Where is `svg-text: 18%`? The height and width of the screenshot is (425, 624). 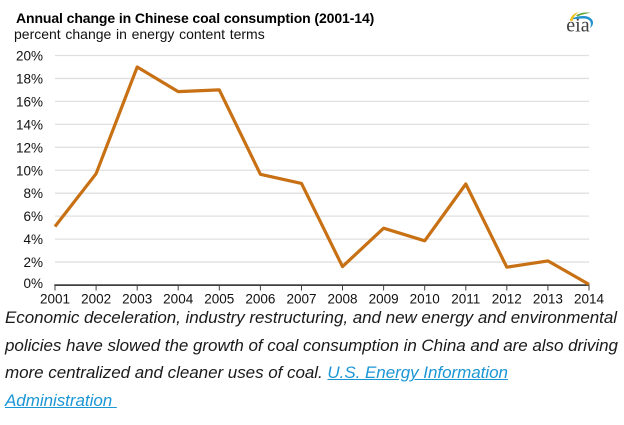 svg-text: 18% is located at coordinates (29, 78).